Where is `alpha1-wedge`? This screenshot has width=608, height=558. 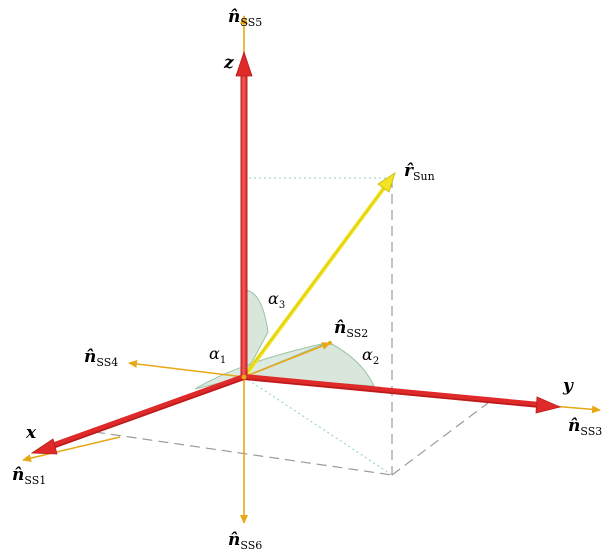
alpha1-wedge is located at coordinates (260, 366).